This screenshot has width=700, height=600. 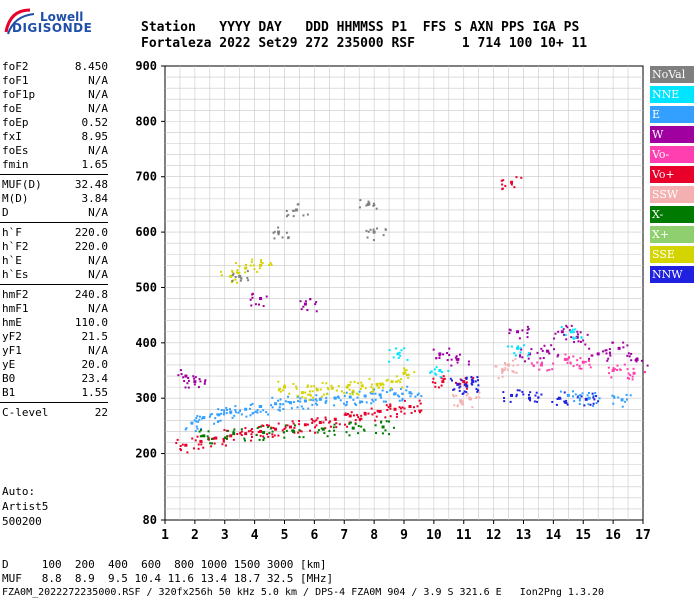 What do you see at coordinates (15, 246) in the screenshot?
I see `param-name: h`F2` at bounding box center [15, 246].